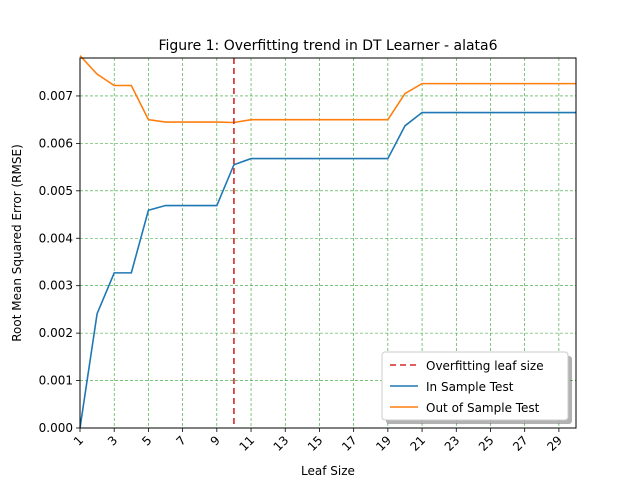 The width and height of the screenshot is (640, 480). I want to click on y-tick-label: 0.001, so click(56, 381).